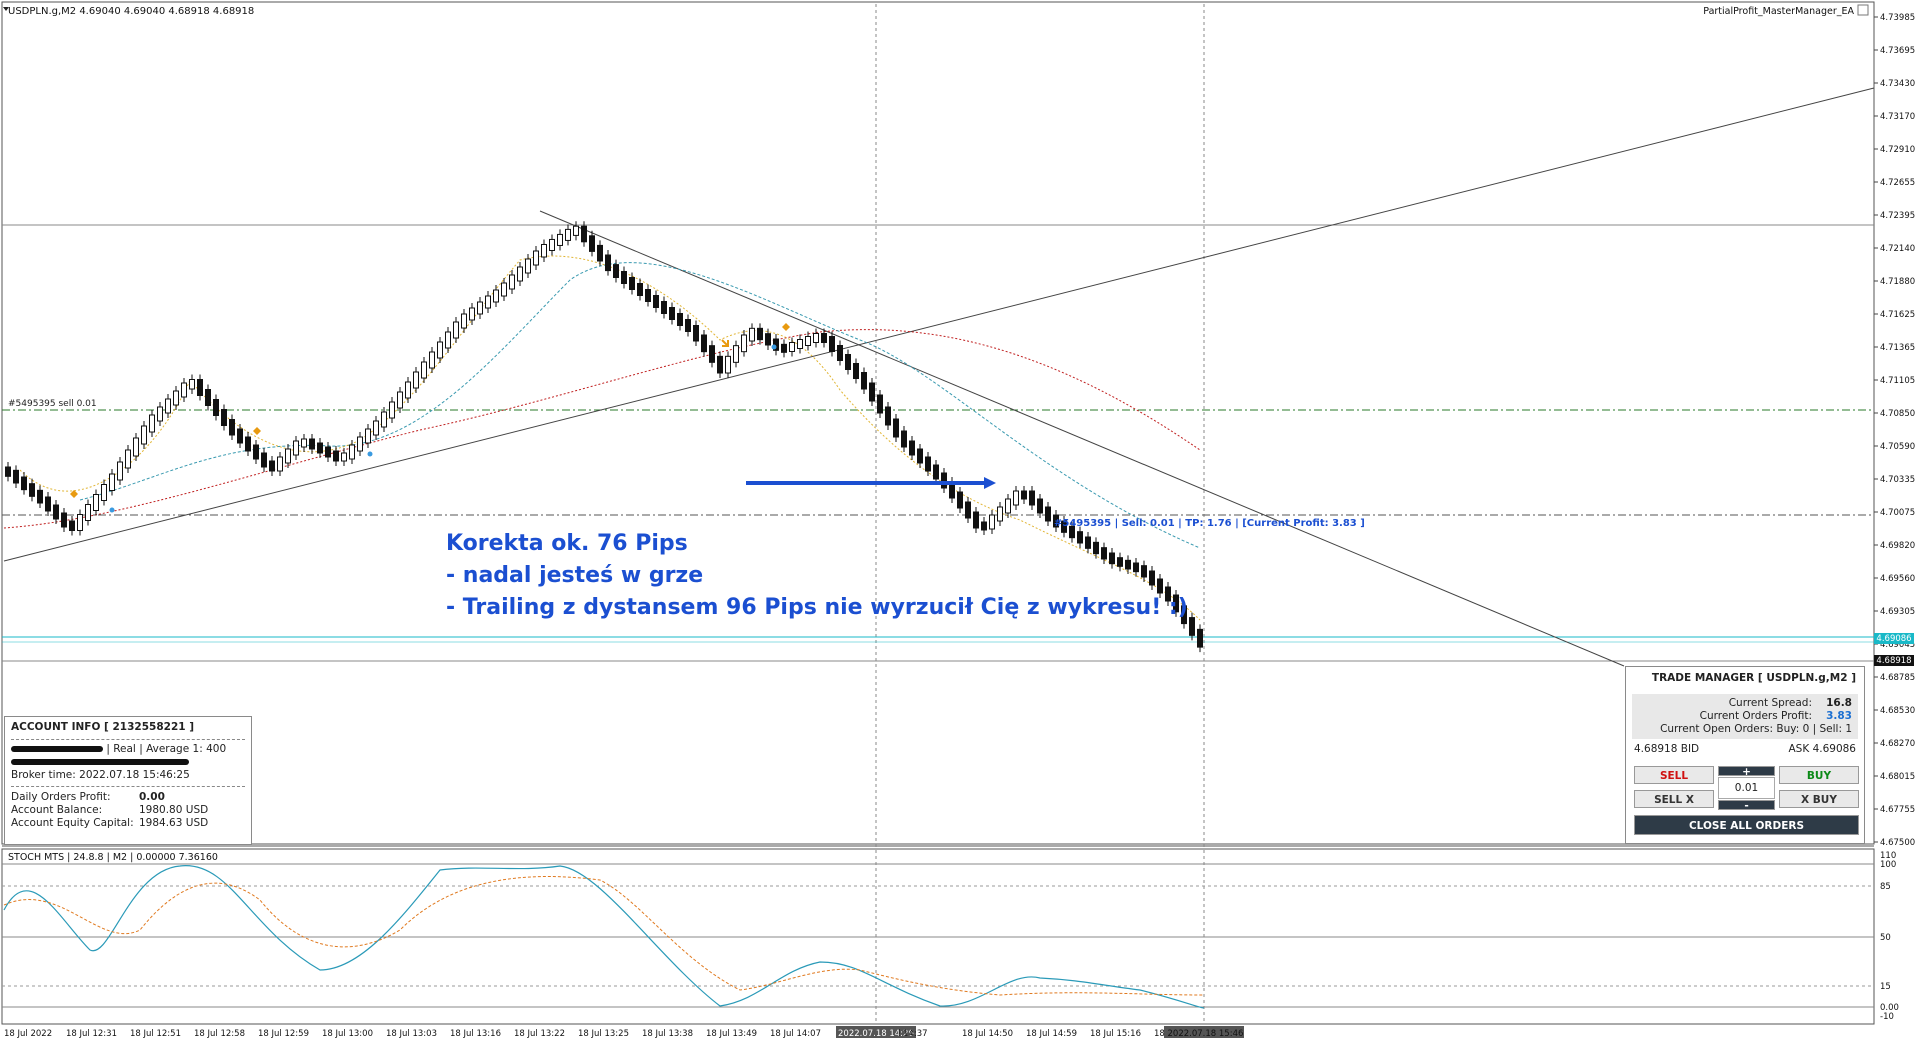  I want to click on ea-status-icon, so click(1863, 10).